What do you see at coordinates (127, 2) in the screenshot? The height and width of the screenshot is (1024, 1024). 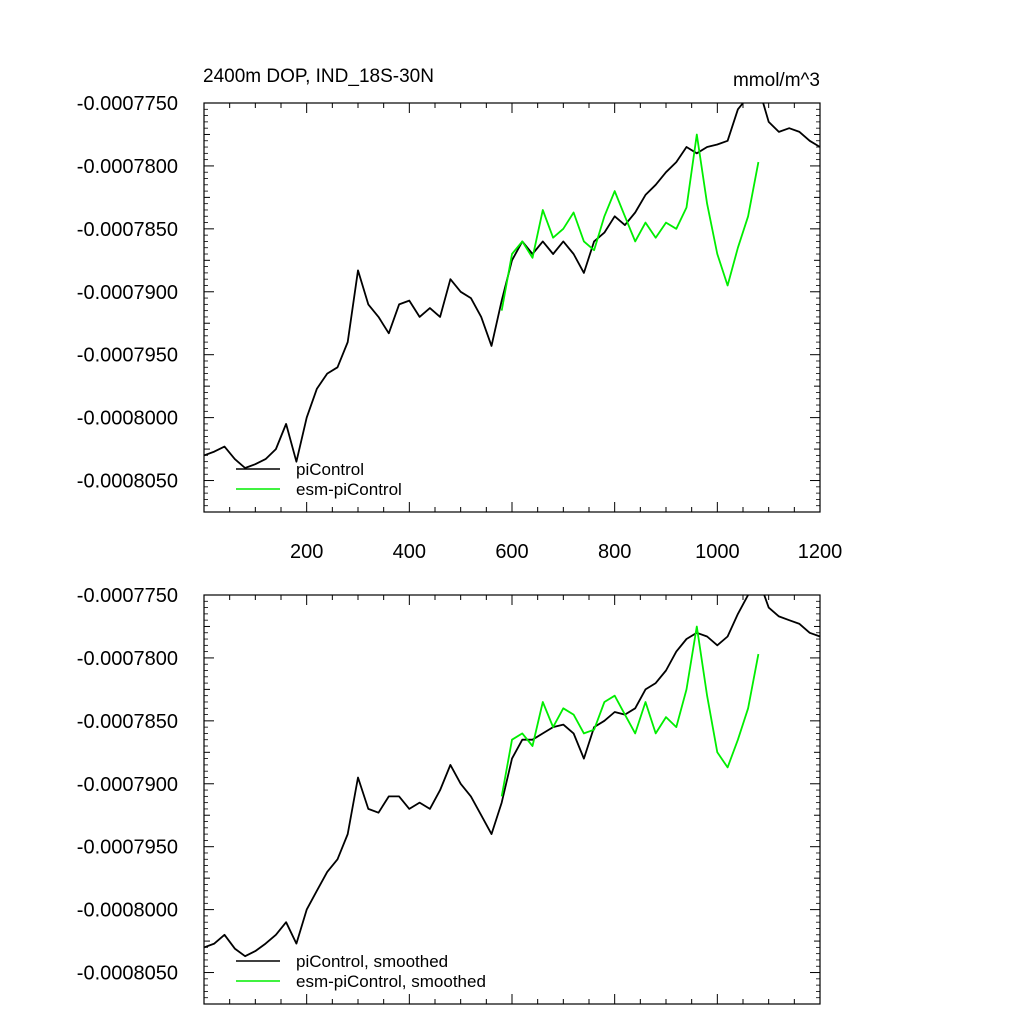 I see `y-tick-label: -0.0008100` at bounding box center [127, 2].